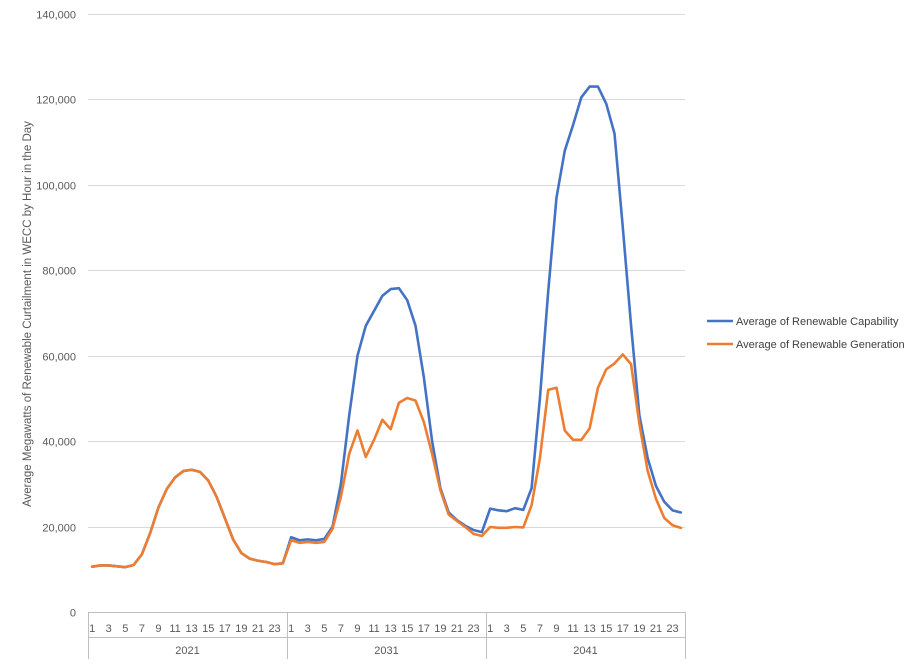  What do you see at coordinates (585, 651) in the screenshot?
I see `x-group-label: 2041` at bounding box center [585, 651].